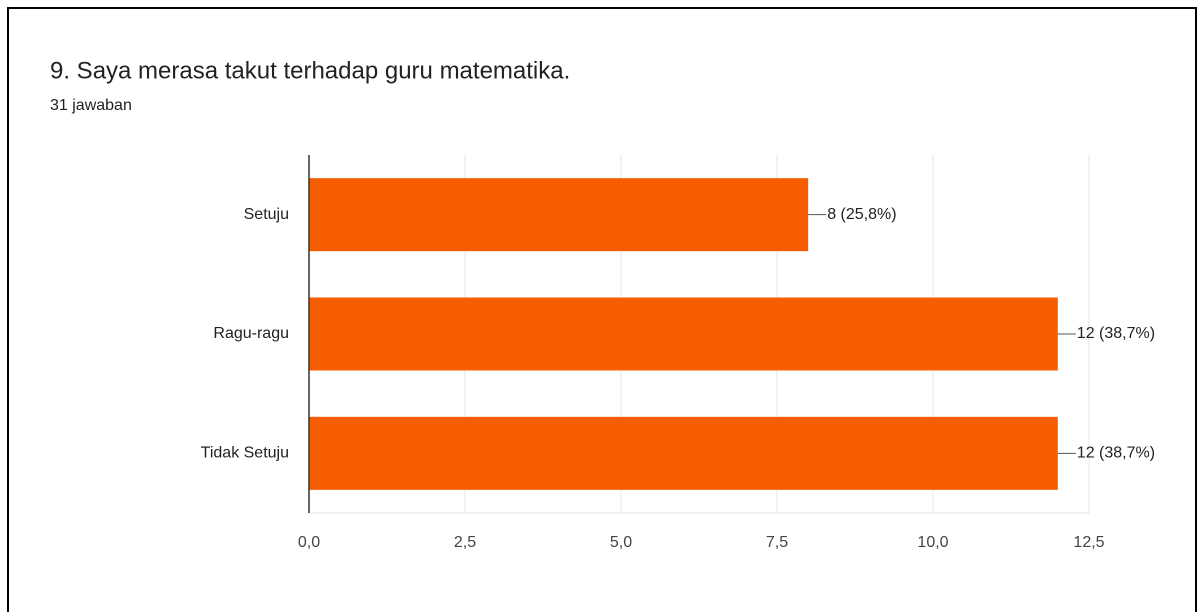 The width and height of the screenshot is (1203, 612). Describe the element at coordinates (777, 542) in the screenshot. I see `x-tick-label: 7,5` at that location.